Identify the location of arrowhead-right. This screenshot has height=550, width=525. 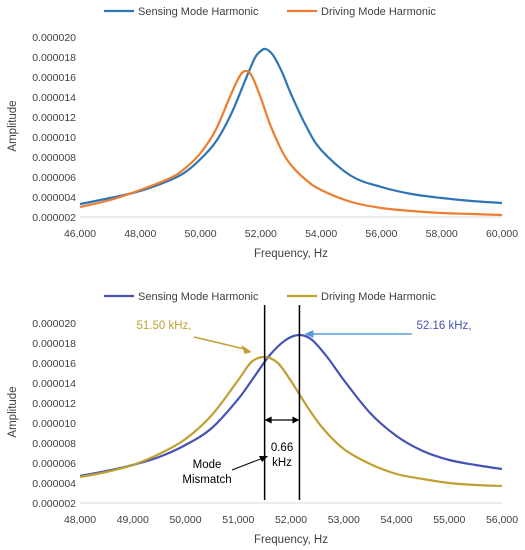
(296, 420).